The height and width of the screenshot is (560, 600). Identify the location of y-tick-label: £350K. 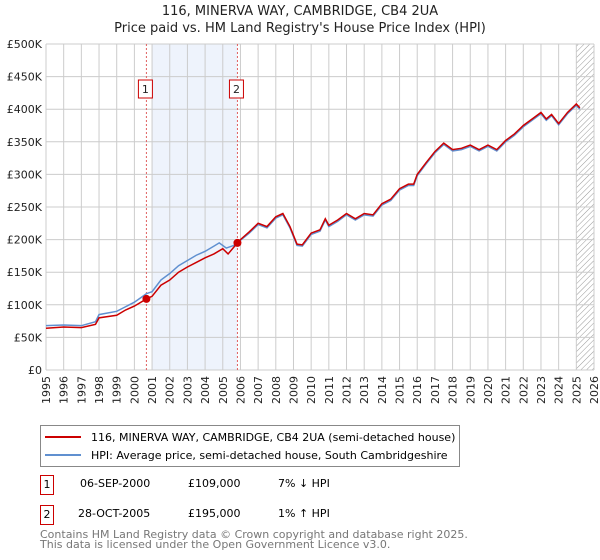
(25, 142).